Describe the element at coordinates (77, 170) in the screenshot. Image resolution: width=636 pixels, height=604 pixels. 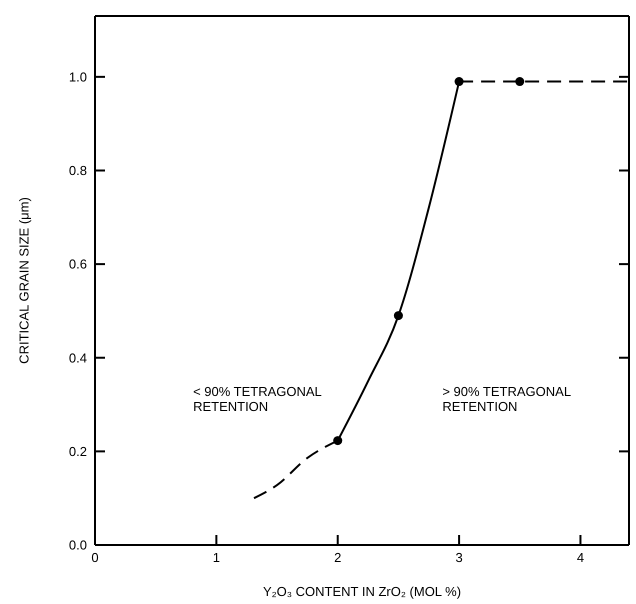
I see `y-tick-label: 0.8` at that location.